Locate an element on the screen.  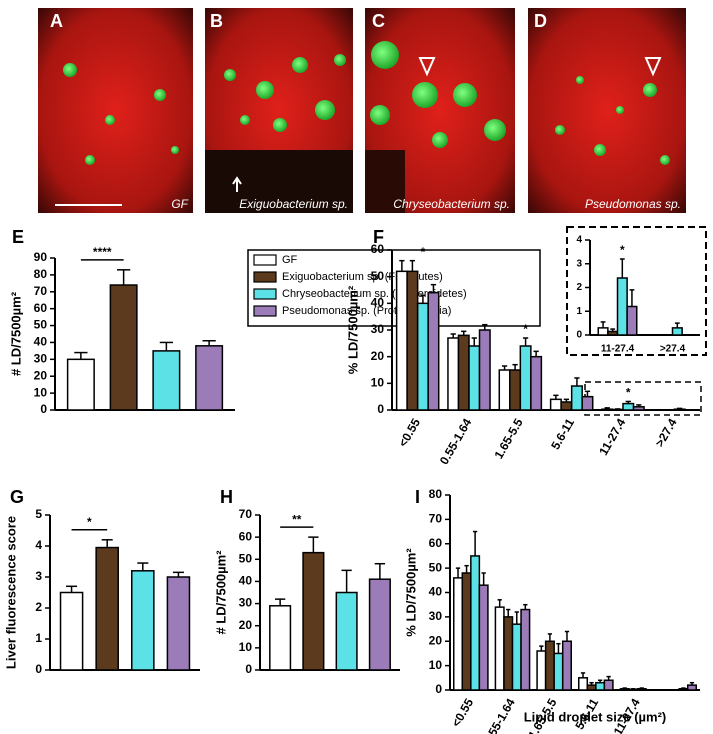
x-axis-label: Lipid droplet size (µm²) is located at coordinates (595, 716).